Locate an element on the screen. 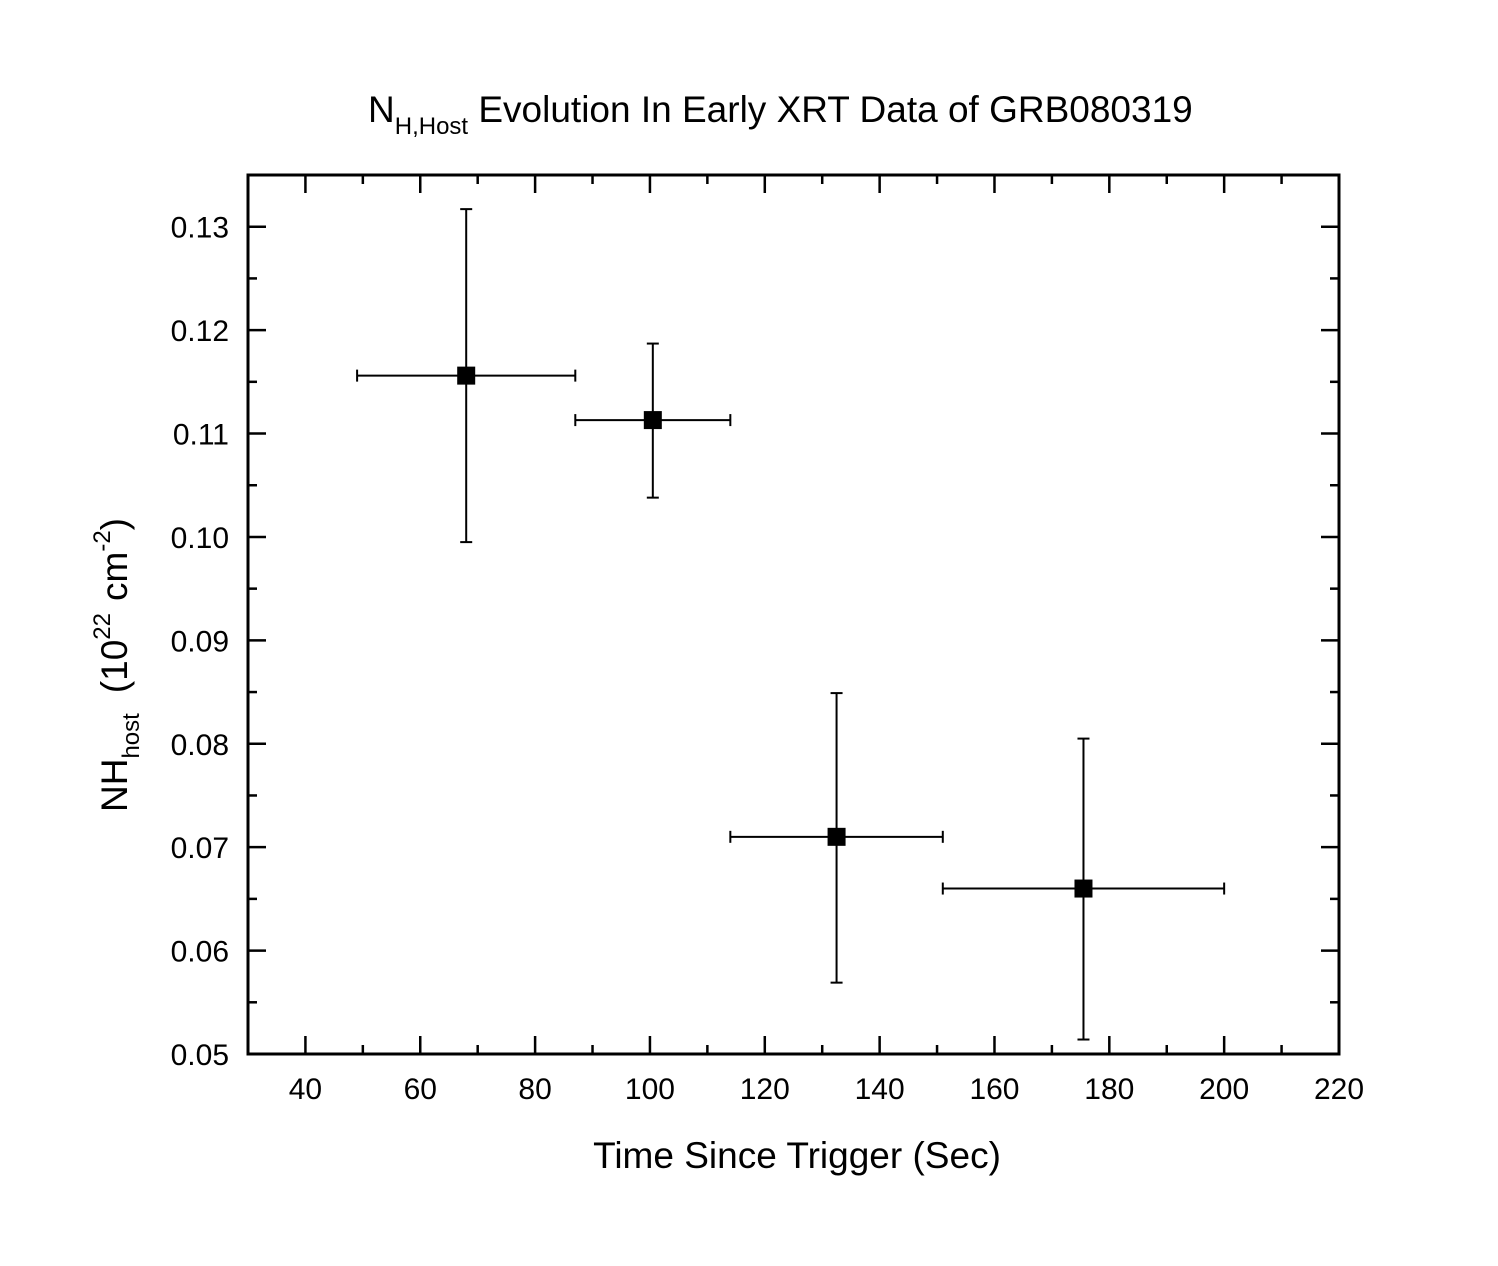  x-tick-label: 40 is located at coordinates (305, 1089).